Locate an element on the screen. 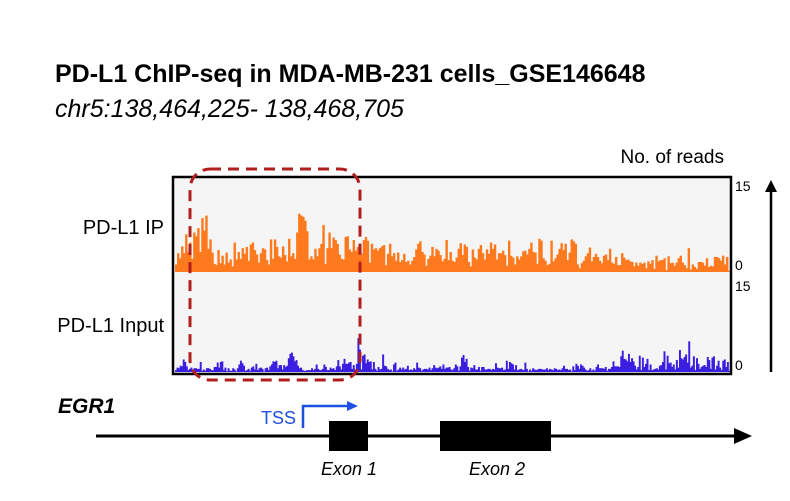 Image resolution: width=790 pixels, height=501 pixels. yaxis-arrow-head is located at coordinates (771, 186).